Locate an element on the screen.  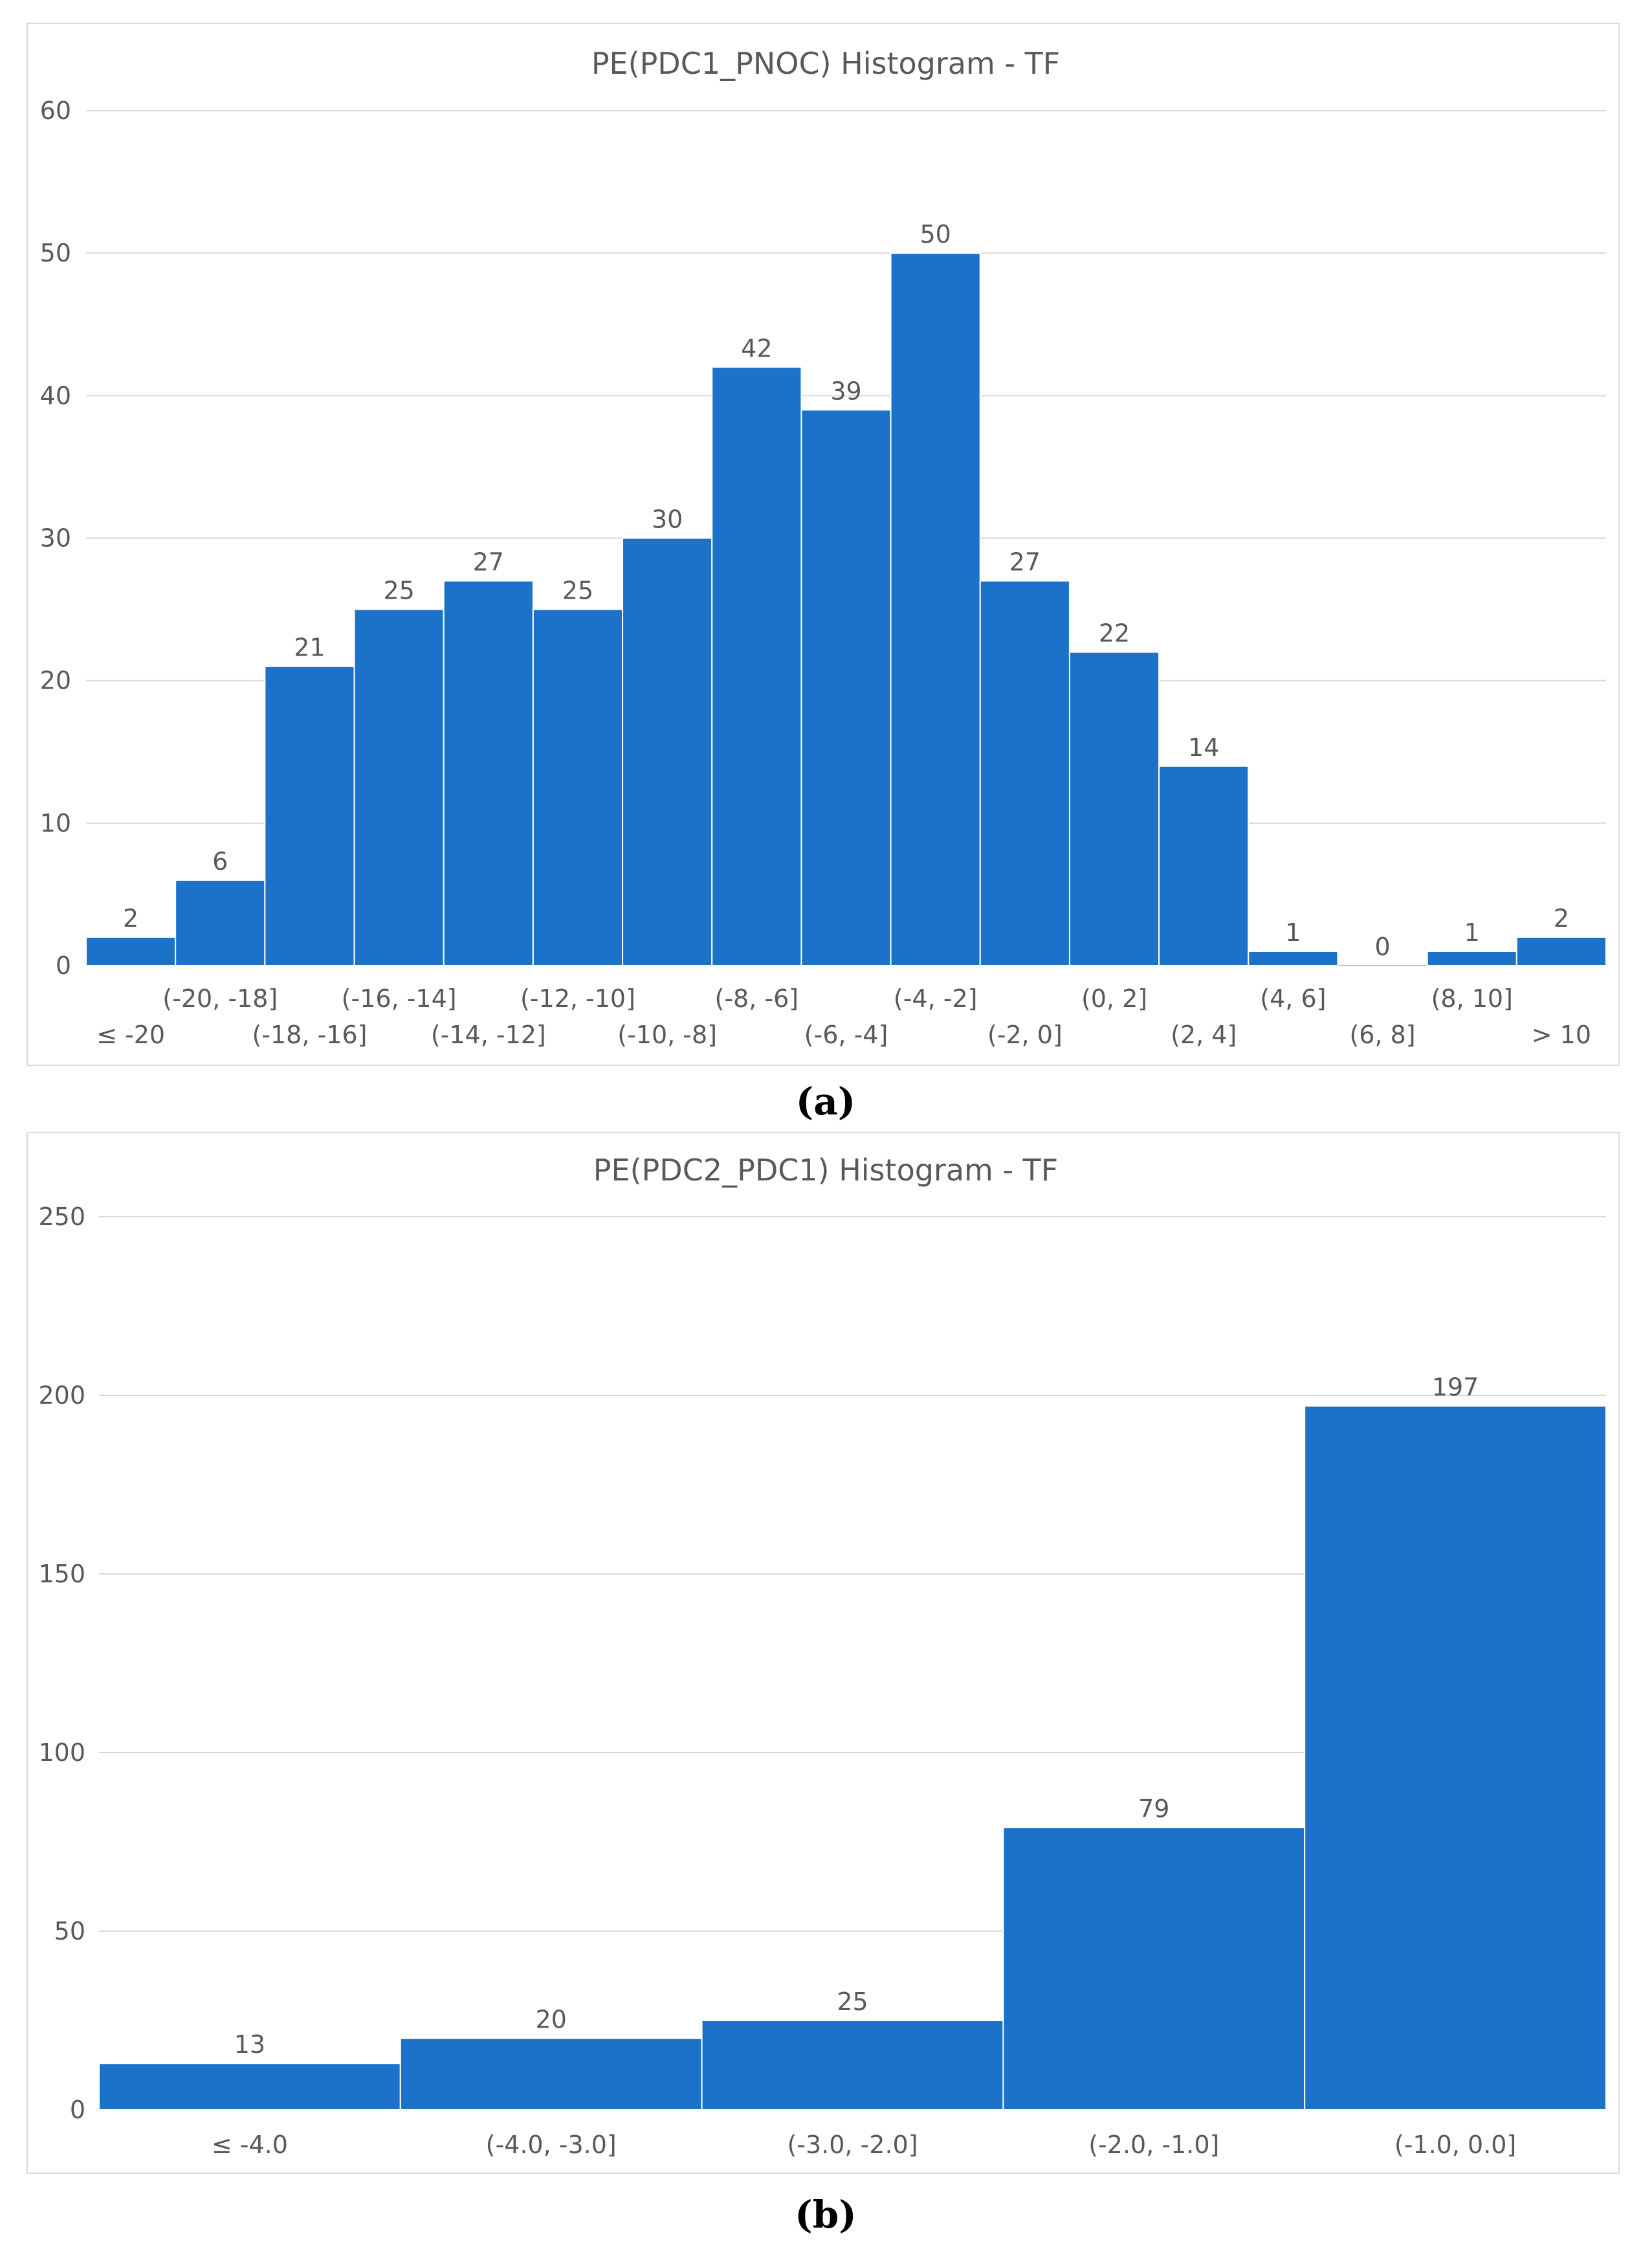
data-label-a-8: 39 is located at coordinates (845, 391).